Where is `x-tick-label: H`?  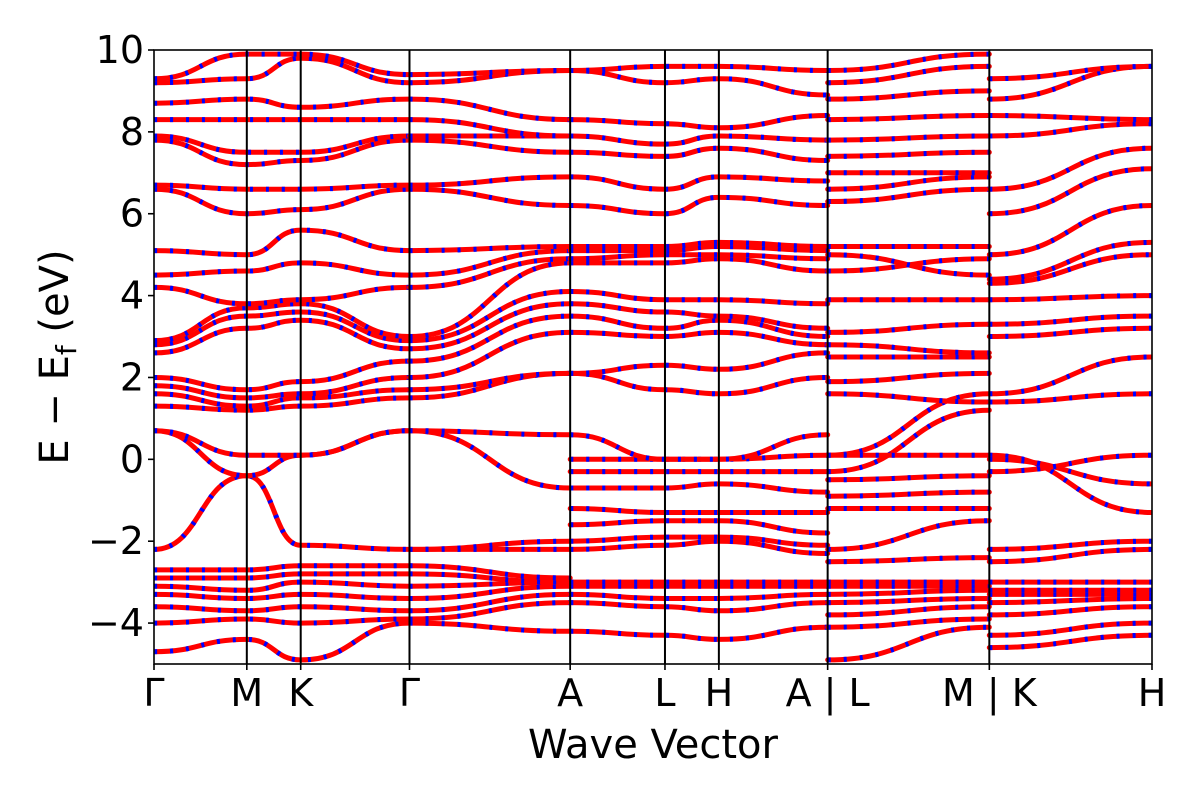 x-tick-label: H is located at coordinates (1152, 693).